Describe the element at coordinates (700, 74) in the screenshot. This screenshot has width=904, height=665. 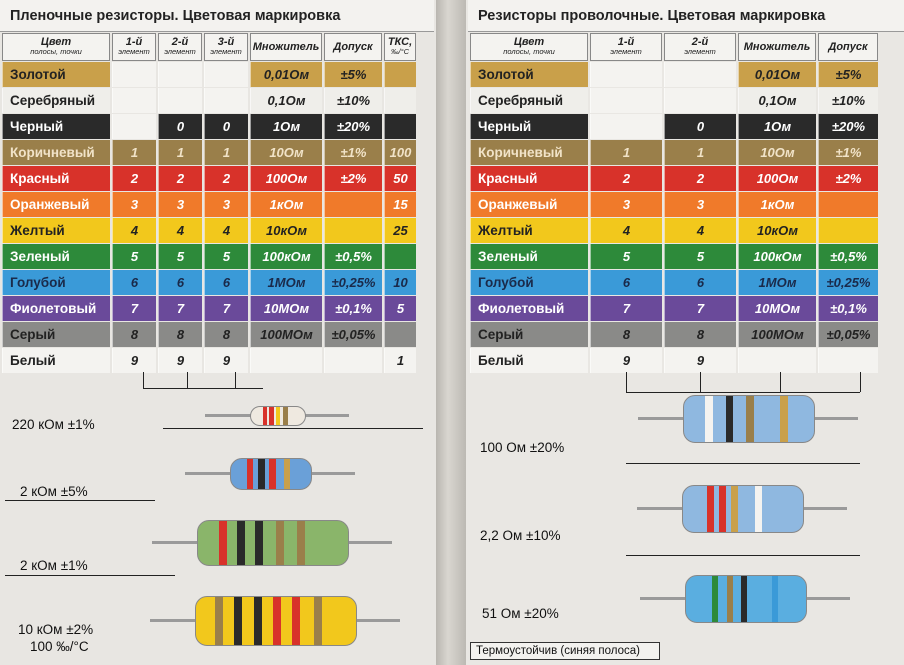
I see `right-cell-gold-c2` at that location.